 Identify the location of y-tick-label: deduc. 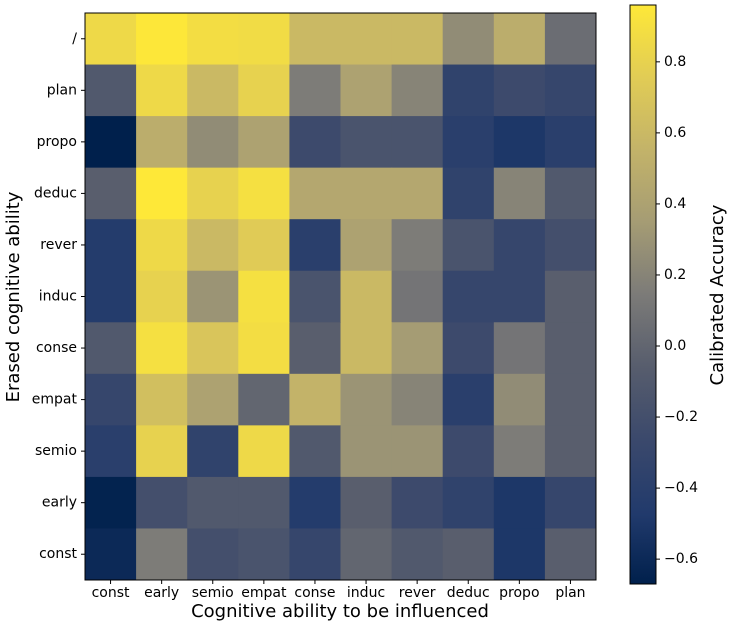
(55, 193).